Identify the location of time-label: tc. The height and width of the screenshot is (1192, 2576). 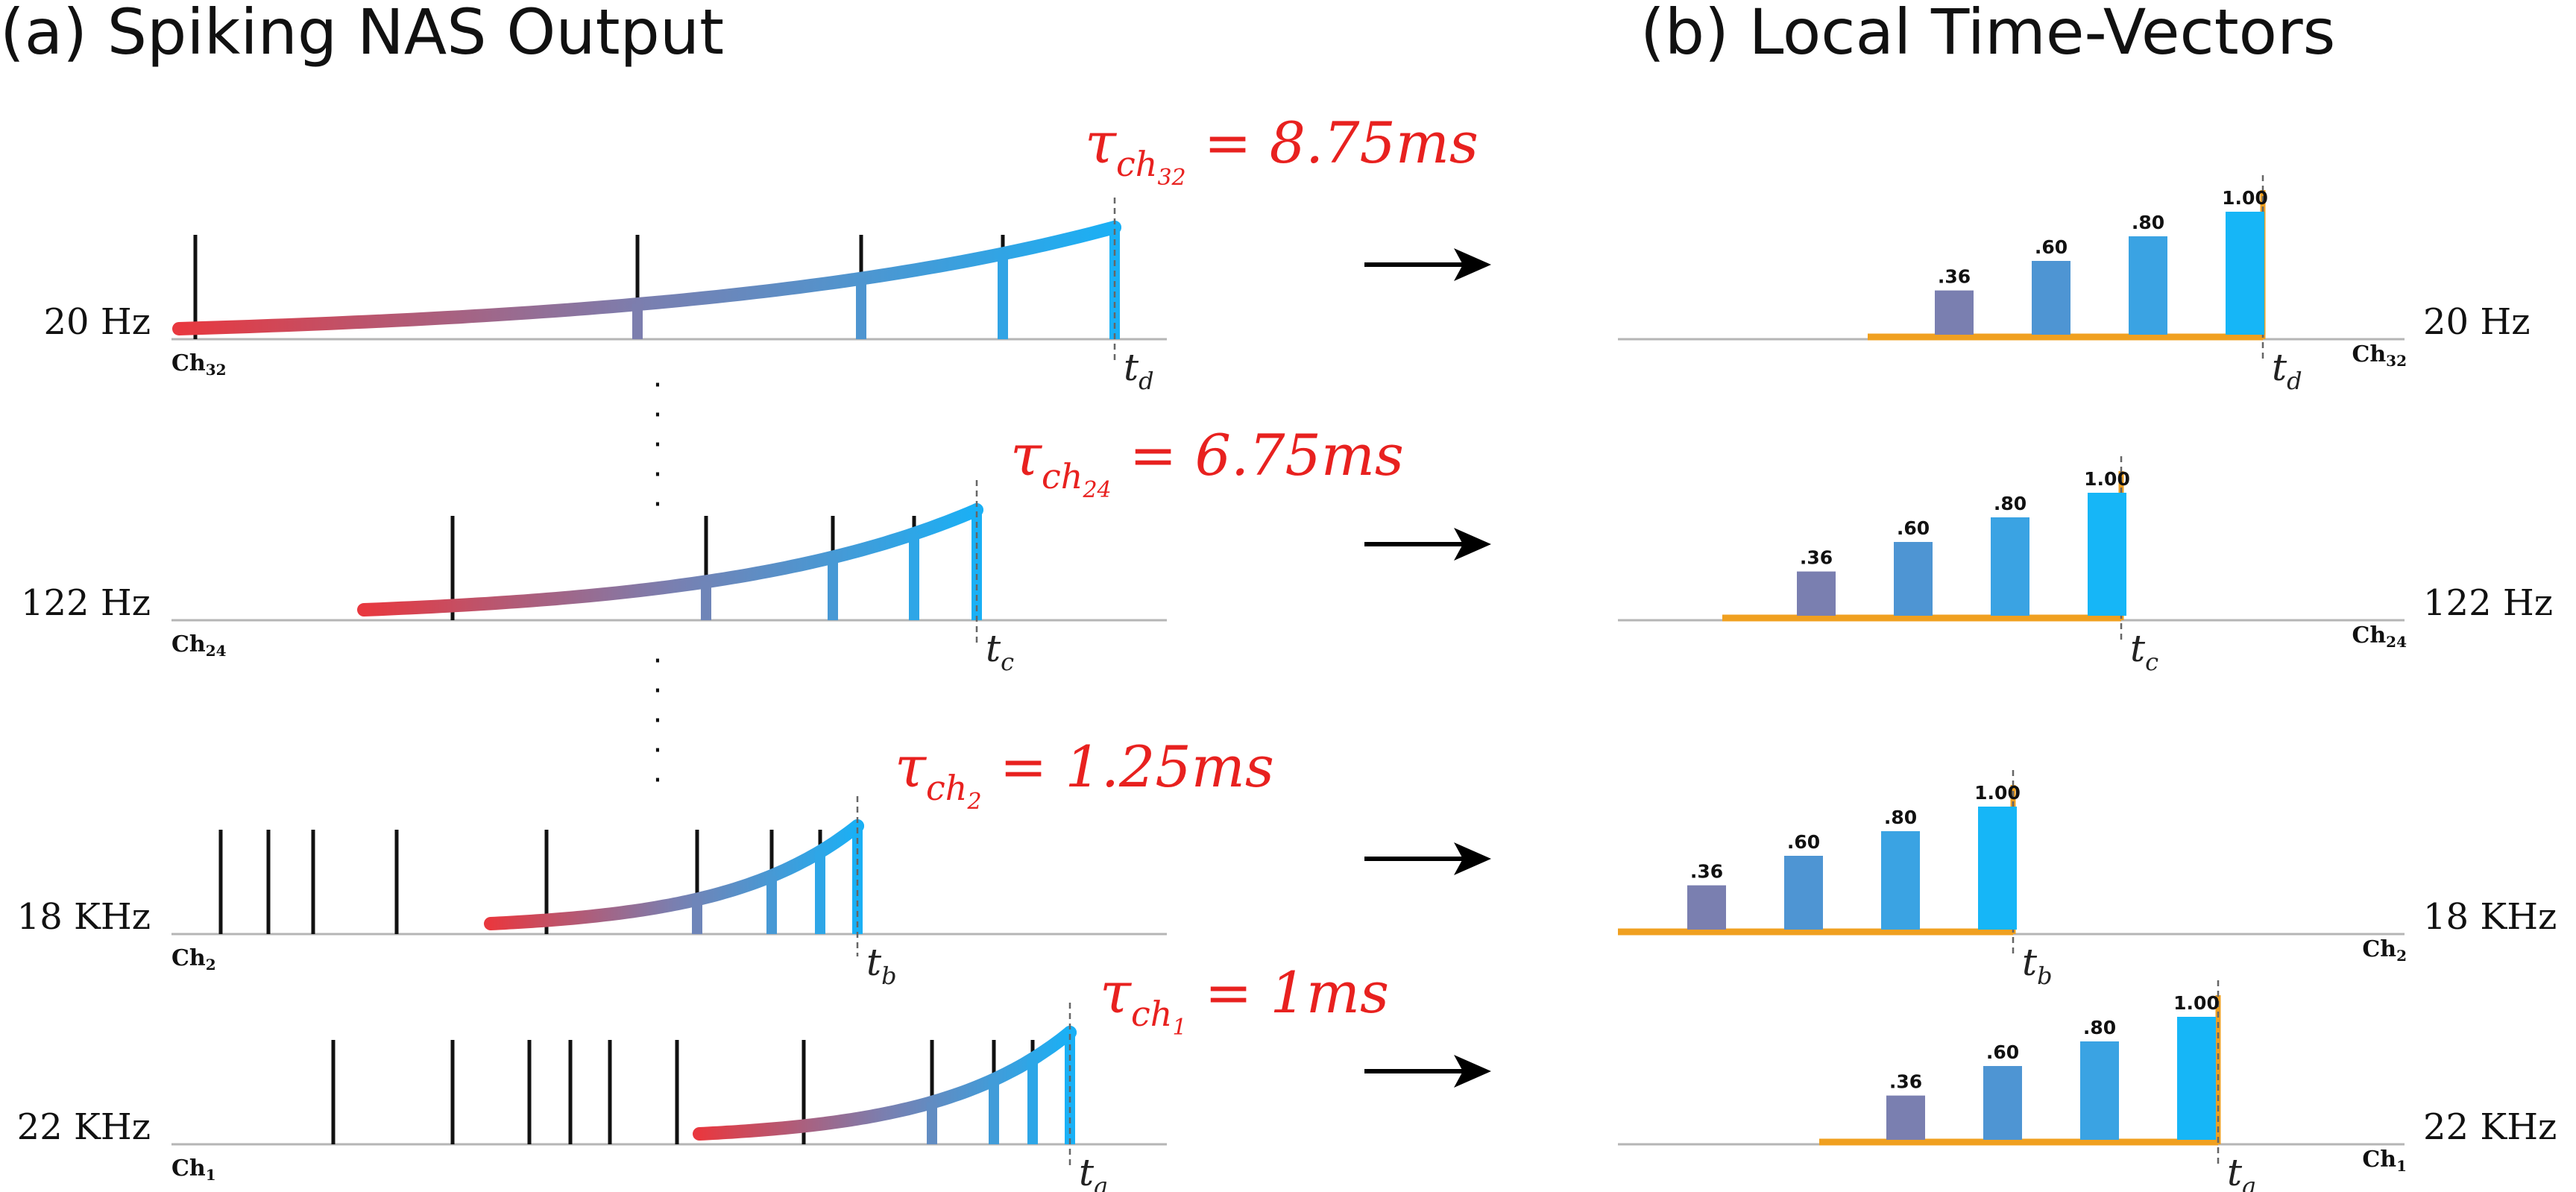
(1000, 651).